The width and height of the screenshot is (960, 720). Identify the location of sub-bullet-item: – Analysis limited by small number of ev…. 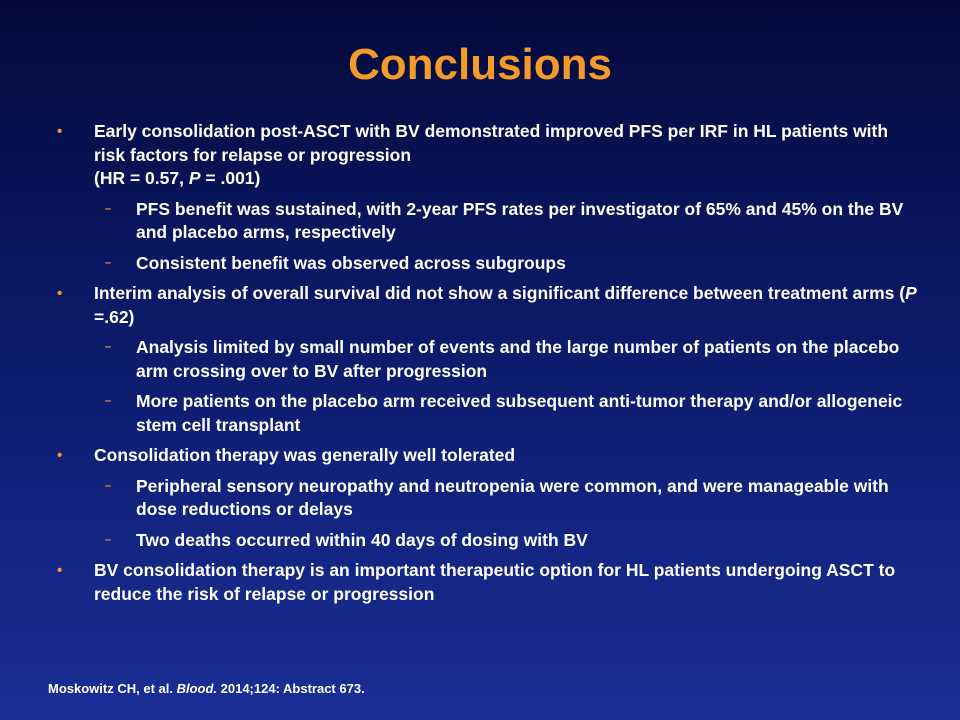
(487, 359).